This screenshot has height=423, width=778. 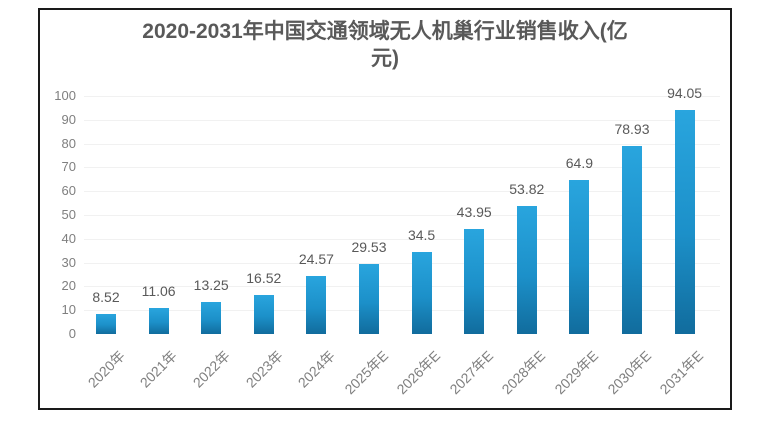 I want to click on bar-value-label: 11.06, so click(x=158, y=290).